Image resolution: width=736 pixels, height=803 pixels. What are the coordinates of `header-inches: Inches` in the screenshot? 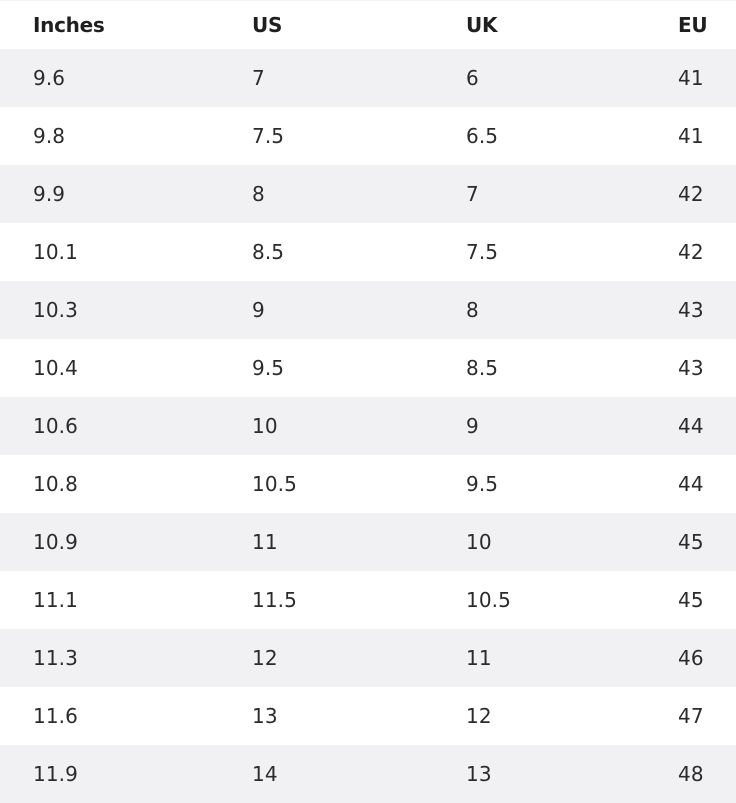 It's located at (69, 25).